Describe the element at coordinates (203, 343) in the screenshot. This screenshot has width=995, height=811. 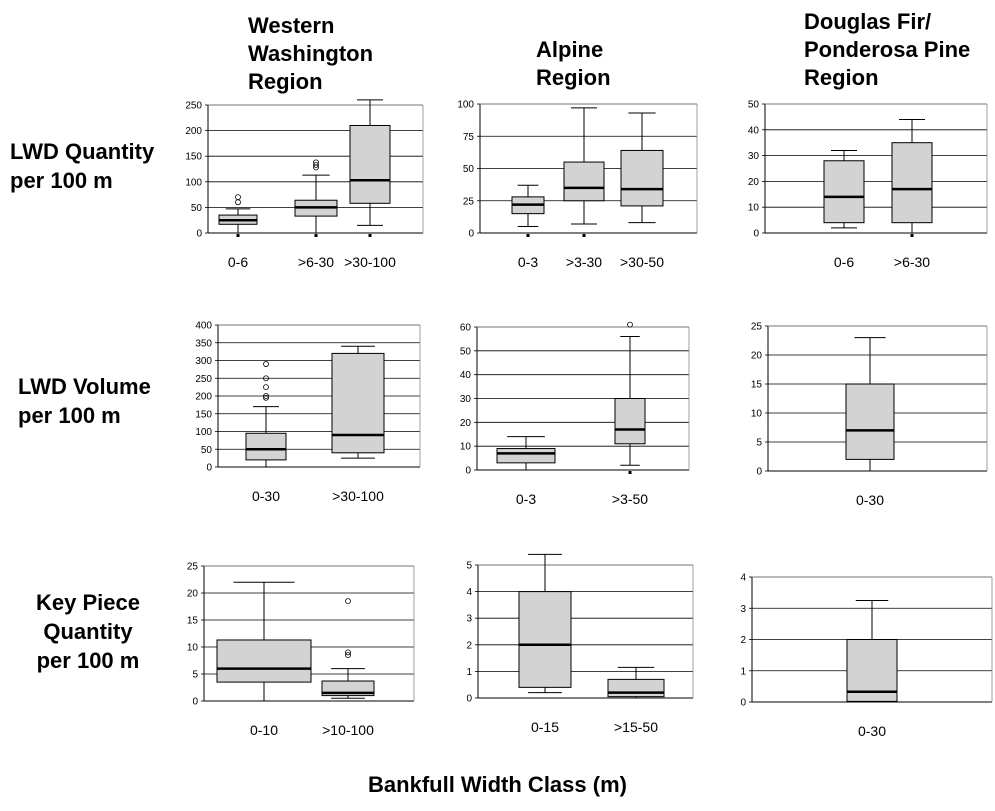
I see `y-tick-label: 350` at that location.